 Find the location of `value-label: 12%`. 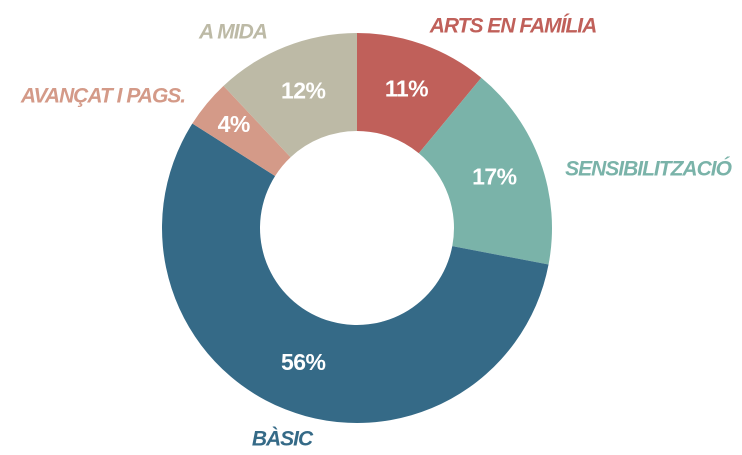

value-label: 12% is located at coordinates (303, 90).